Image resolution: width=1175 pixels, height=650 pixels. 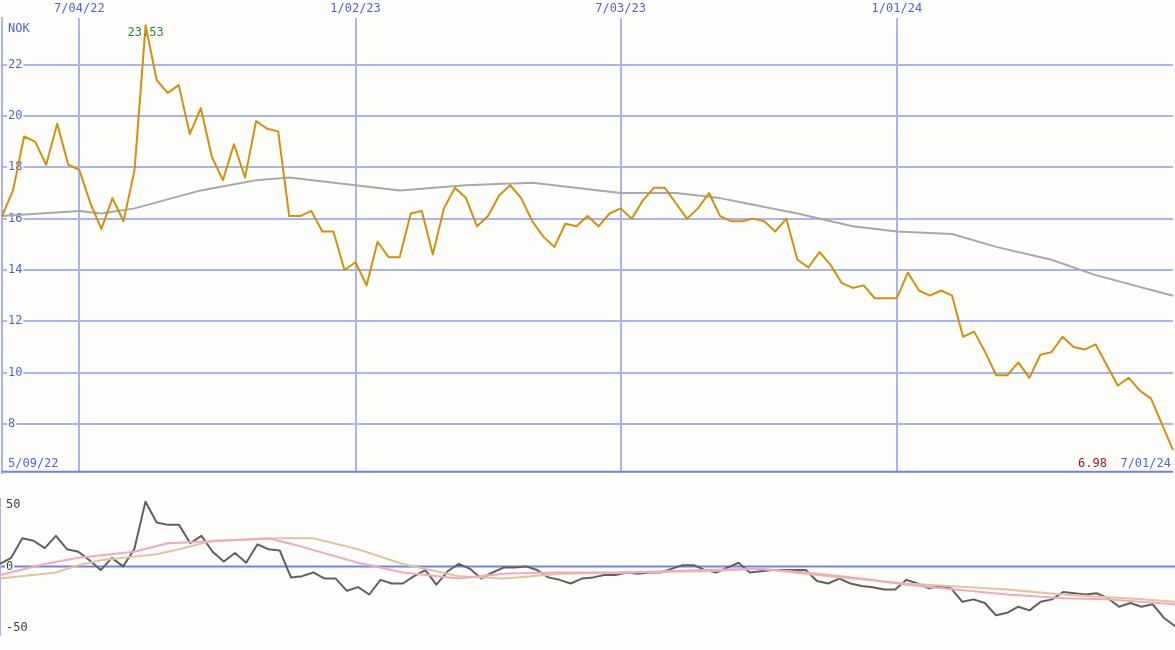 I want to click on x-tick-label: 7/04/22, so click(x=79, y=8).